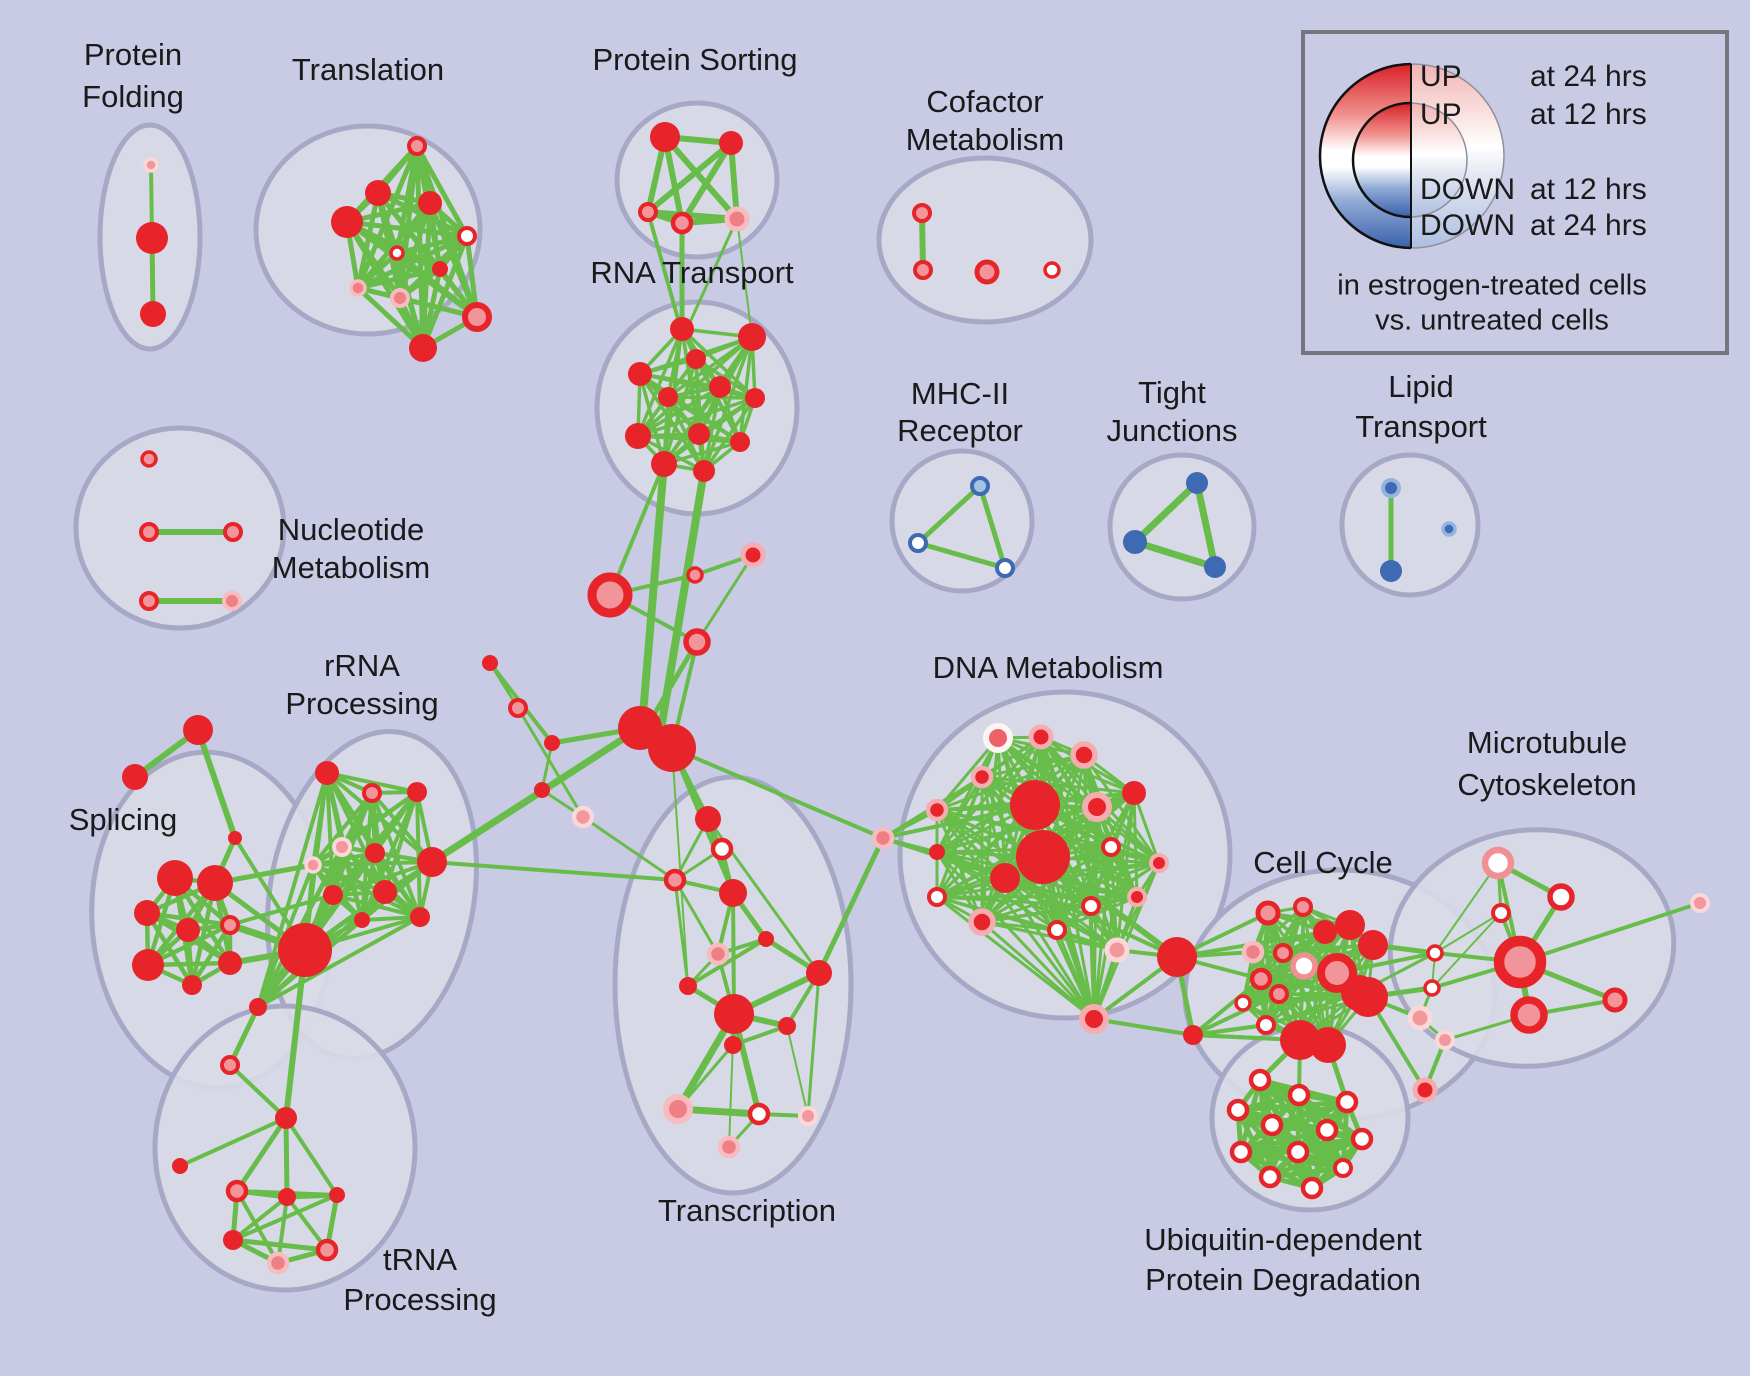 The height and width of the screenshot is (1376, 1750). I want to click on label-trna-processing: Processing, so click(419, 1299).